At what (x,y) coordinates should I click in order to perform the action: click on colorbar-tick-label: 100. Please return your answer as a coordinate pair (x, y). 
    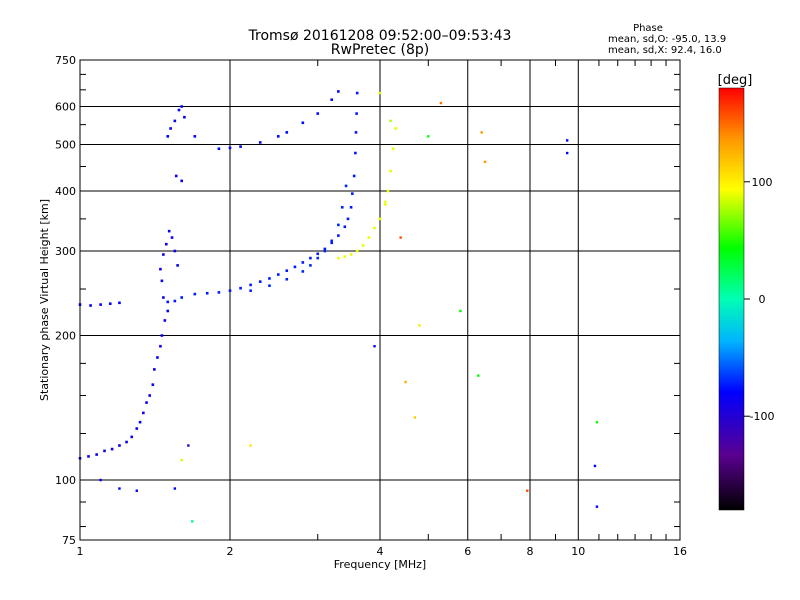
    Looking at the image, I should click on (762, 182).